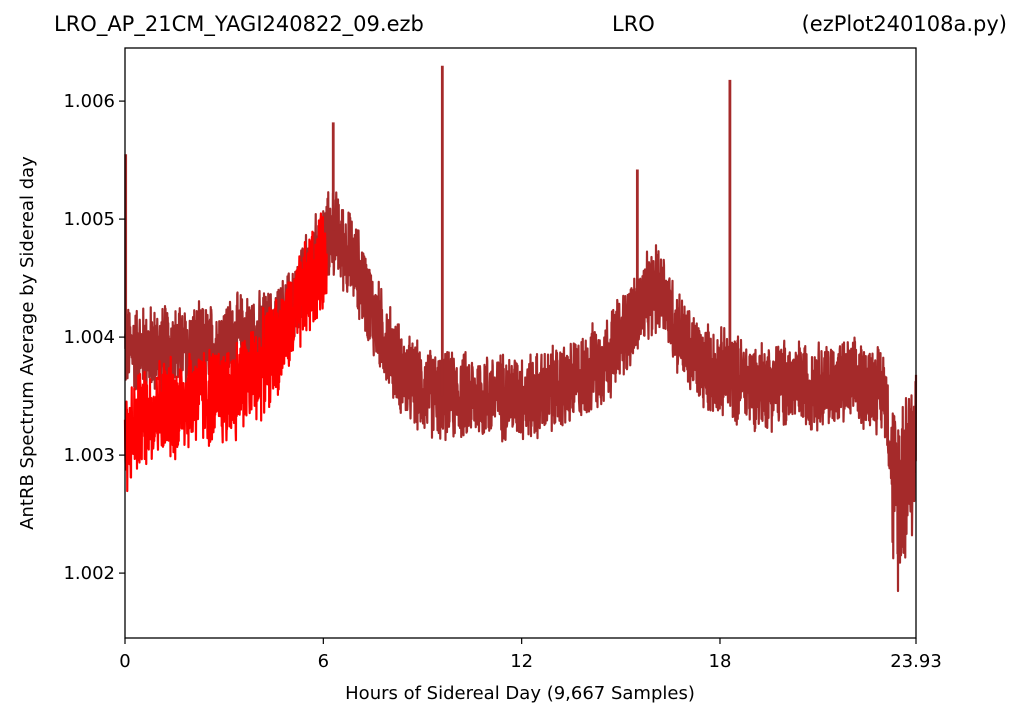  What do you see at coordinates (89, 101) in the screenshot?
I see `y-tick-label: 1.006` at bounding box center [89, 101].